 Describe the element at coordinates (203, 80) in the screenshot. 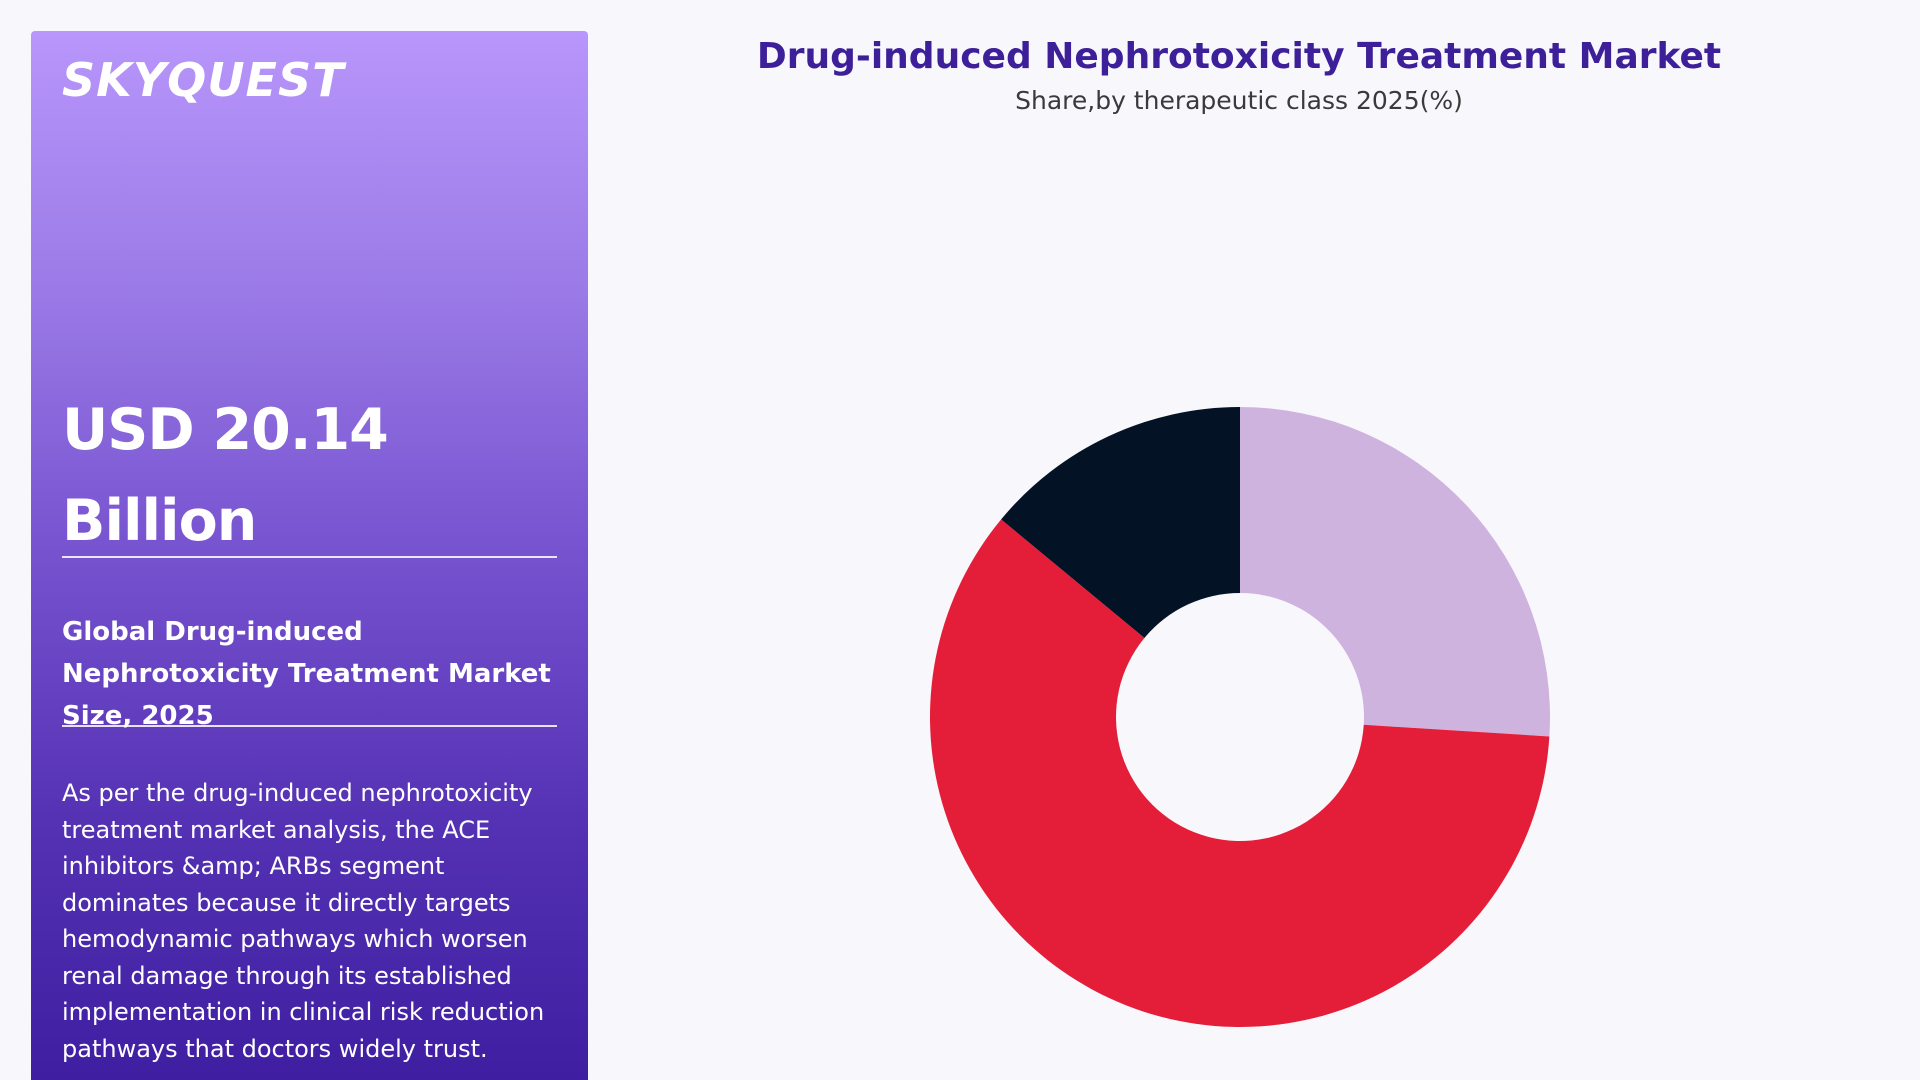

I see `skyquest-logo: SKYQUEST` at that location.